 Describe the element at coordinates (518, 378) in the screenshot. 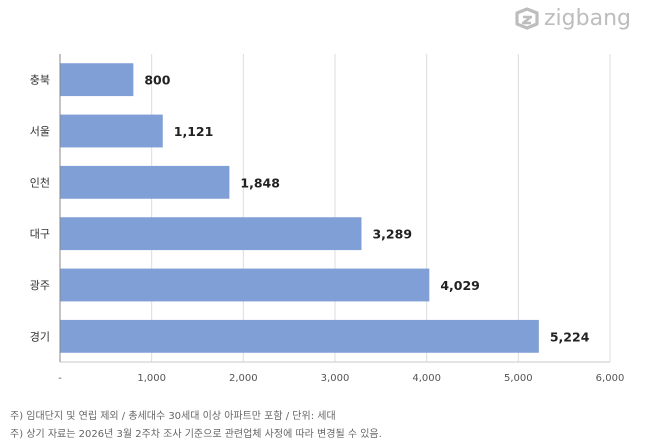

I see `x-tick-label: 5,000` at that location.